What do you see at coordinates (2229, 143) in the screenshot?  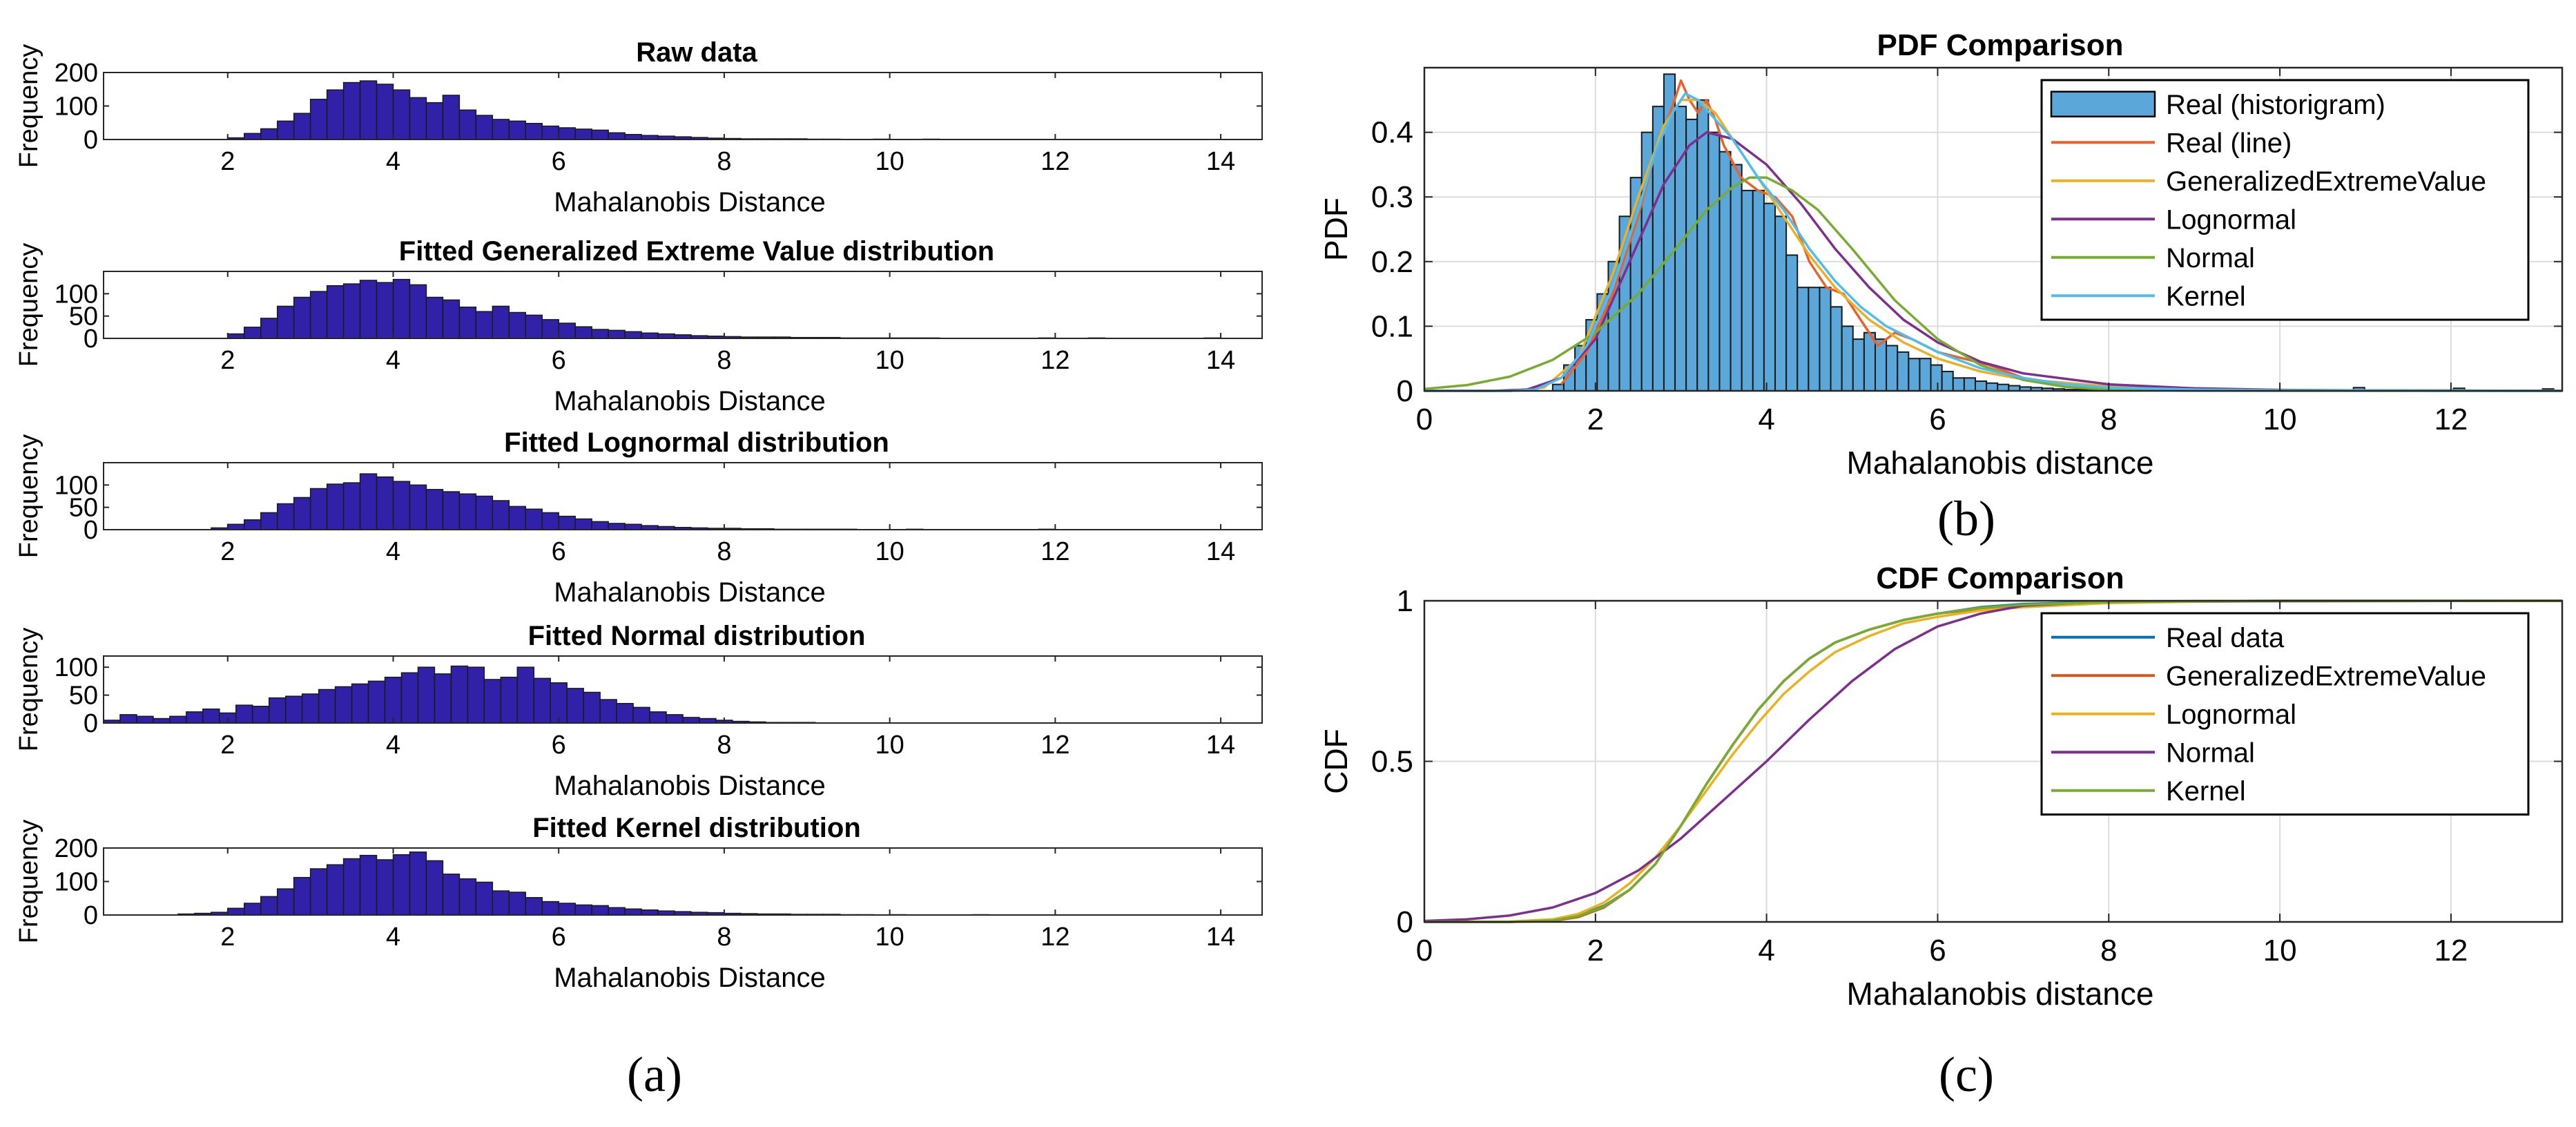 I see `legend-label: Real (line)` at bounding box center [2229, 143].